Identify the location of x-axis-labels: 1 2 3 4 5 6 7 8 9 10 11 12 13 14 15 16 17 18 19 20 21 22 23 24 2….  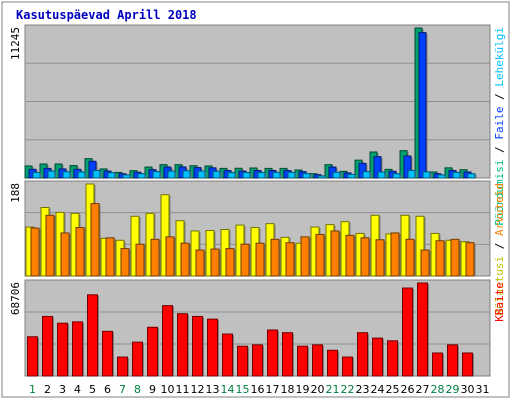
(259, 389).